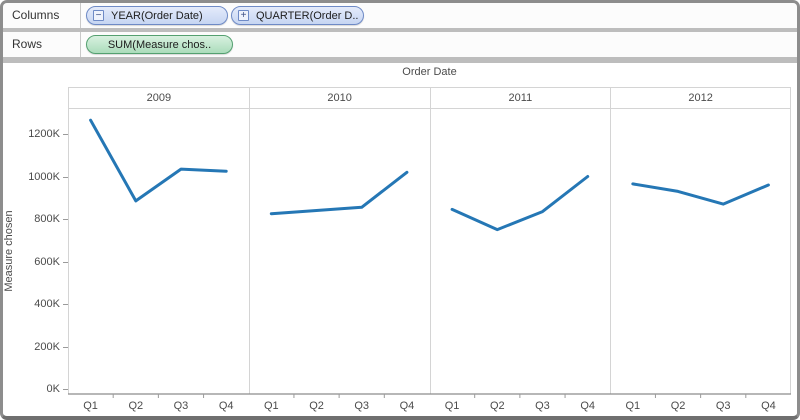 The image size is (800, 420). I want to click on x-tick-label-2009-Q4: Q4, so click(226, 406).